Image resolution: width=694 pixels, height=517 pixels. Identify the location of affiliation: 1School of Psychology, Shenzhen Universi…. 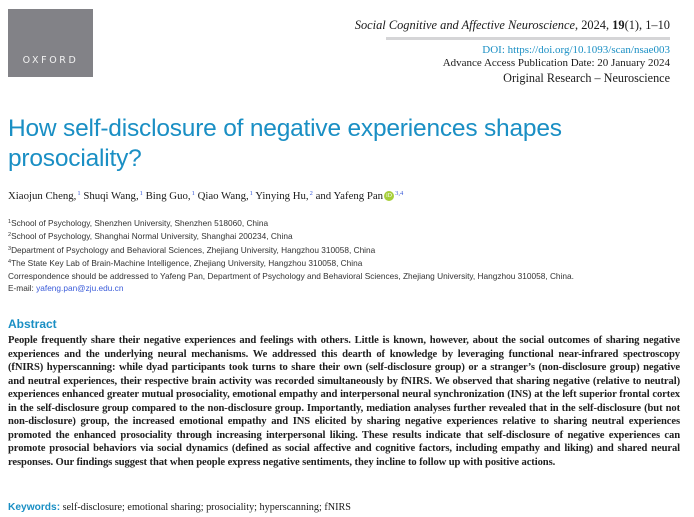
(291, 222).